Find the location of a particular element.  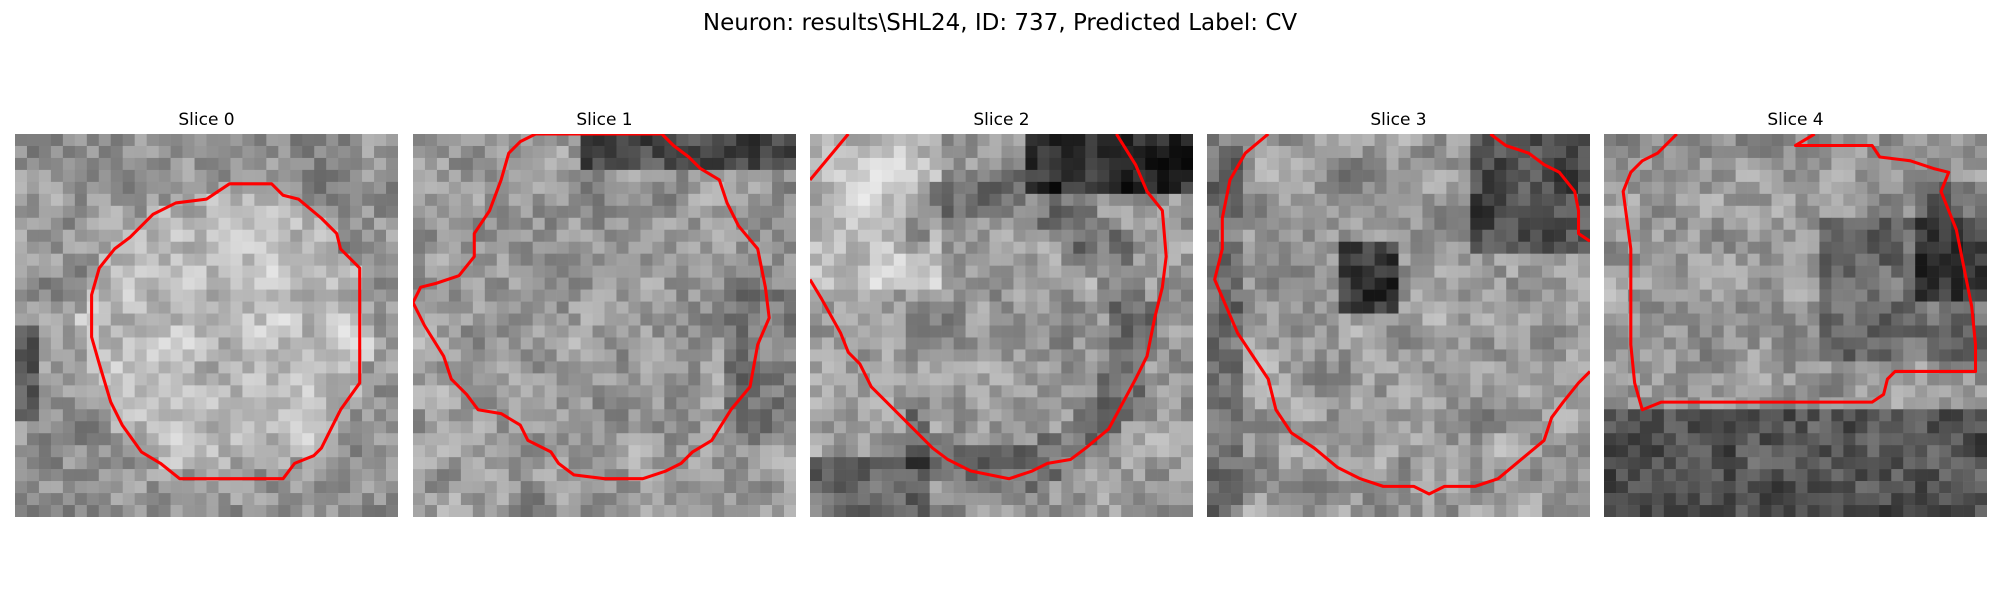

slice-panel-2: Slice 2 is located at coordinates (1001, 312).